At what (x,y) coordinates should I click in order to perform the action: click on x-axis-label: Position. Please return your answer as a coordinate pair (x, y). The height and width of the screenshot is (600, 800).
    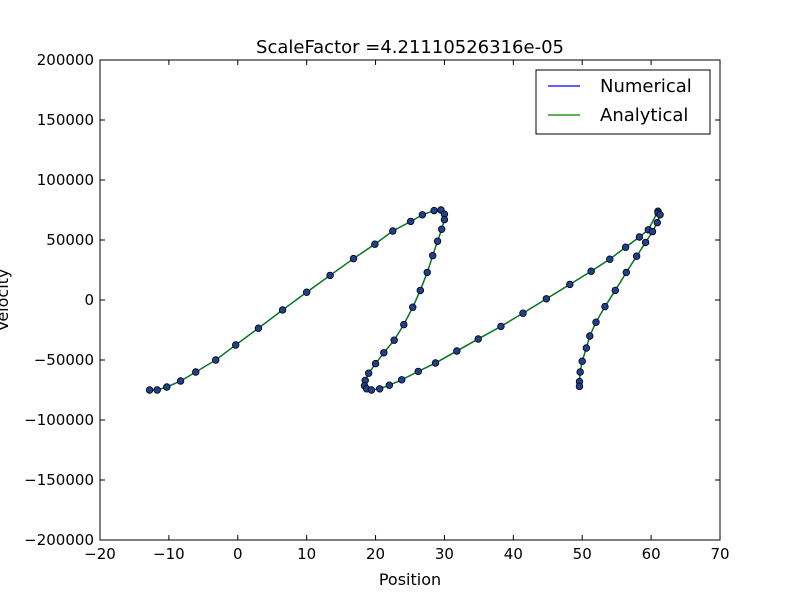
    Looking at the image, I should click on (410, 579).